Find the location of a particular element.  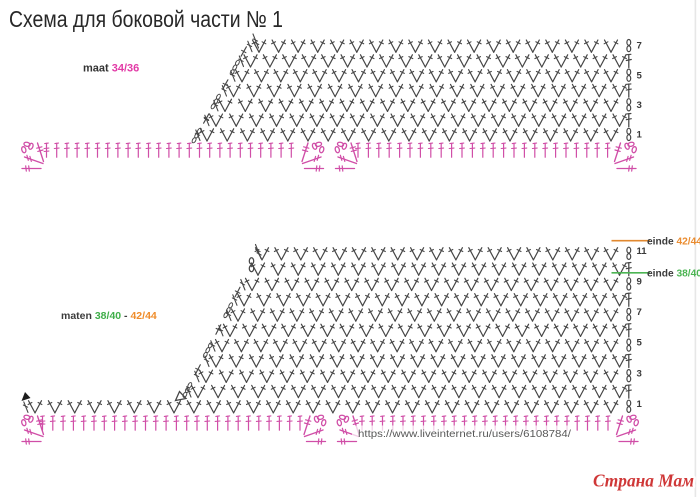

svg-text: 9 is located at coordinates (639, 282).